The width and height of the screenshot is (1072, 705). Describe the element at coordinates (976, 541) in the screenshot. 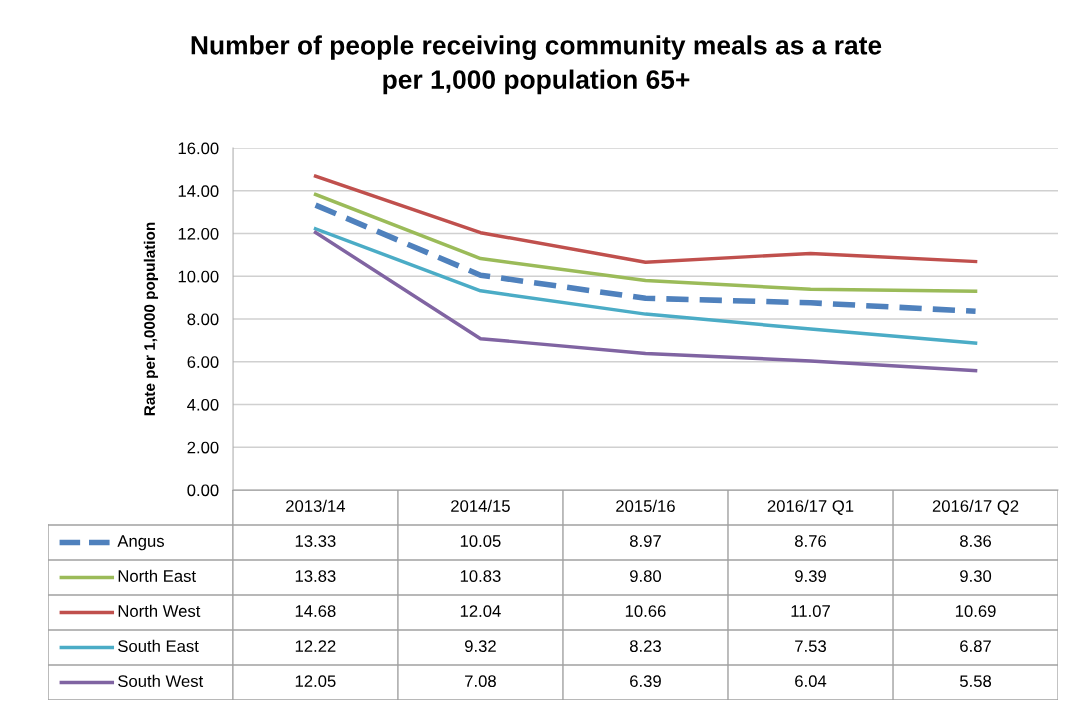

I see `data-label: 8.36` at that location.